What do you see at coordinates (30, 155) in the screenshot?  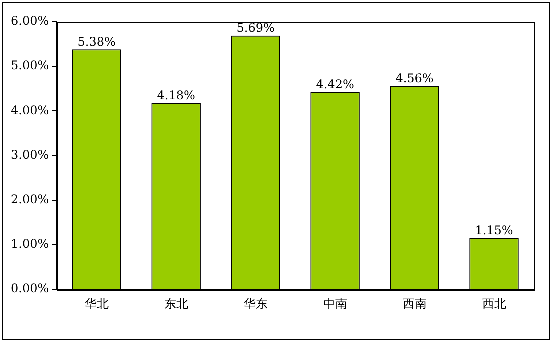 I see `y-tick-label: 3.00%` at bounding box center [30, 155].